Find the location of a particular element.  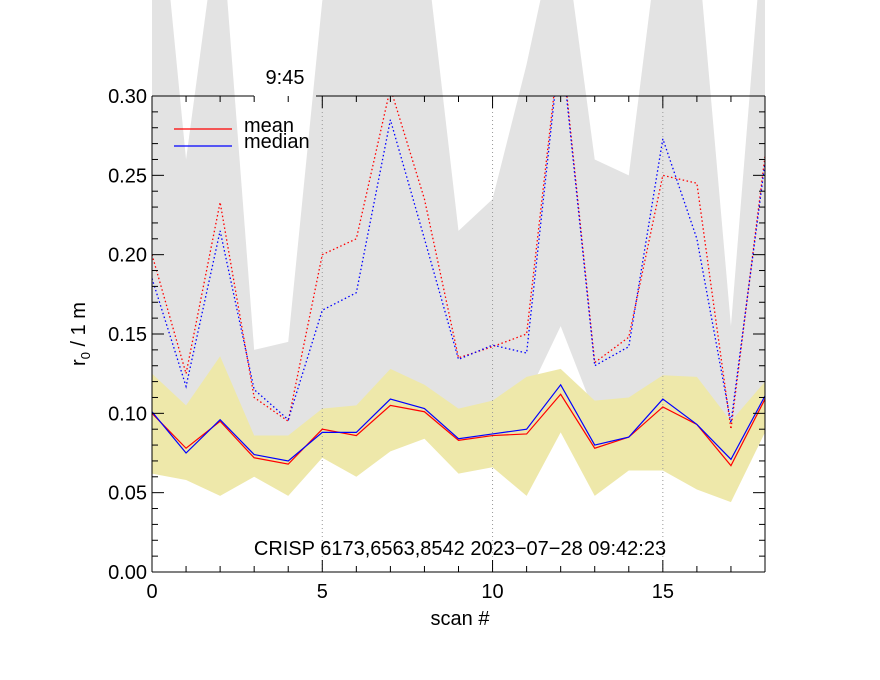

series-mean-solid is located at coordinates (458, 430).